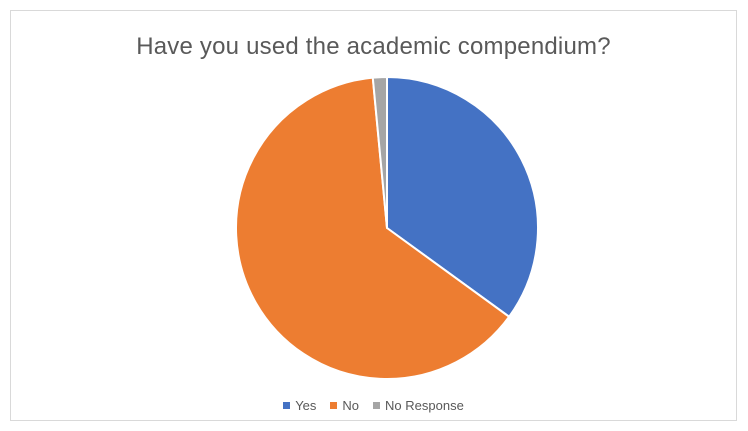  I want to click on legend-item-no: No, so click(344, 405).